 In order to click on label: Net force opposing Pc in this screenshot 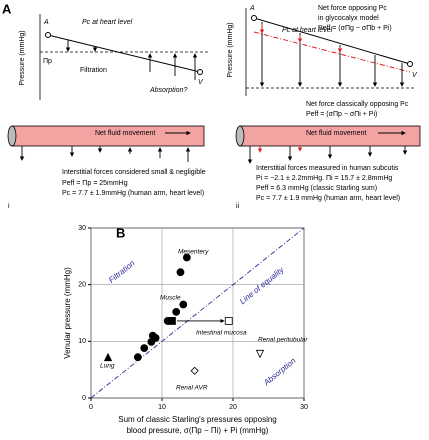, I will do `click(352, 8)`.